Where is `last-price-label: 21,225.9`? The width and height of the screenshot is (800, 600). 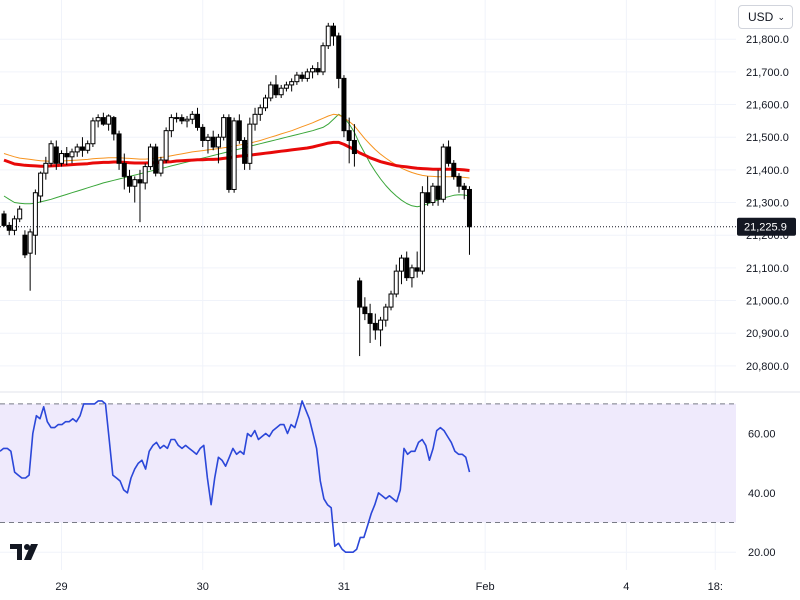 last-price-label: 21,225.9 is located at coordinates (765, 228).